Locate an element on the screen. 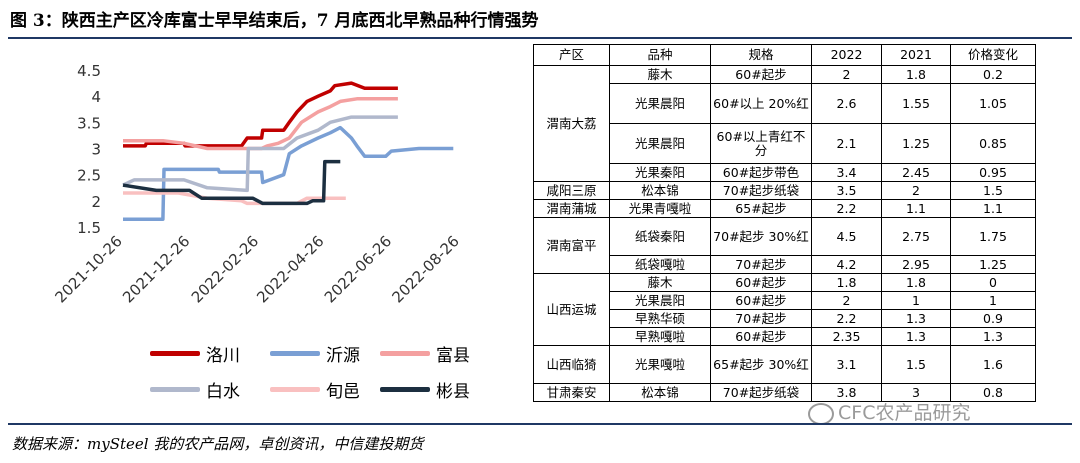 The width and height of the screenshot is (1080, 463). watermark: CFC农产品研究 is located at coordinates (889, 411).